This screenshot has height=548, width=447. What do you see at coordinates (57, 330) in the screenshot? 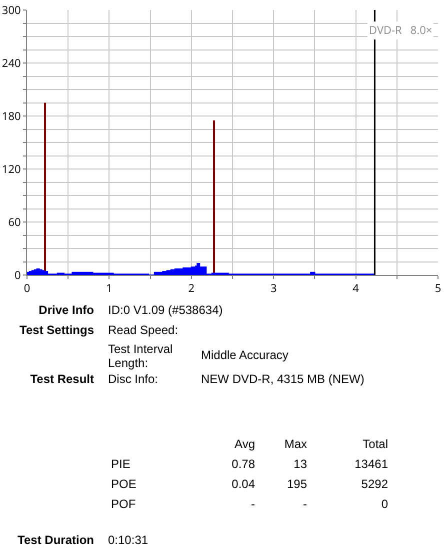
I see `text: Test Settings` at bounding box center [57, 330].